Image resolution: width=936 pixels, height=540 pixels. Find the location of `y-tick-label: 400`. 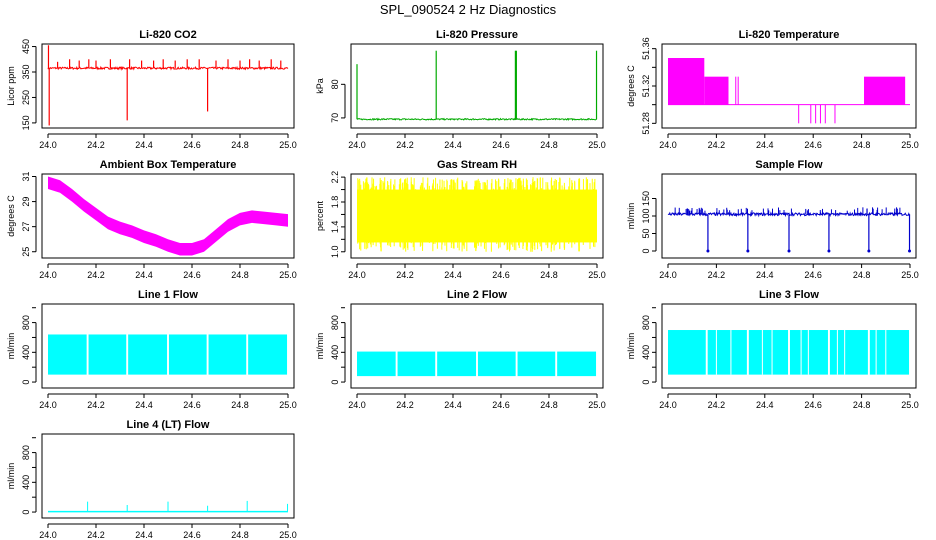

y-tick-label: 400 is located at coordinates (26, 482).